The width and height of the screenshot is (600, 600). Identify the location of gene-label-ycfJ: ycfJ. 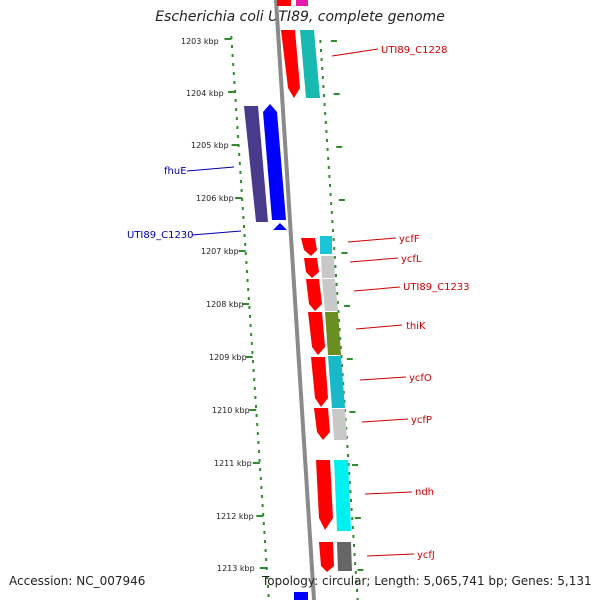
(426, 555).